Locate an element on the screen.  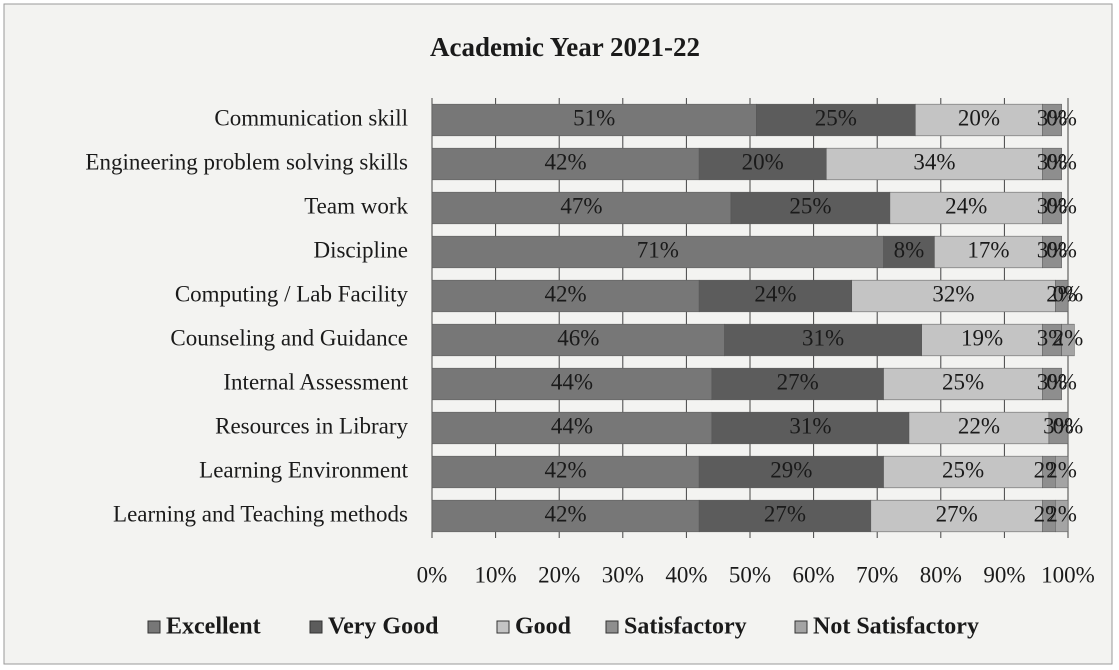
value-label: 51% is located at coordinates (594, 117).